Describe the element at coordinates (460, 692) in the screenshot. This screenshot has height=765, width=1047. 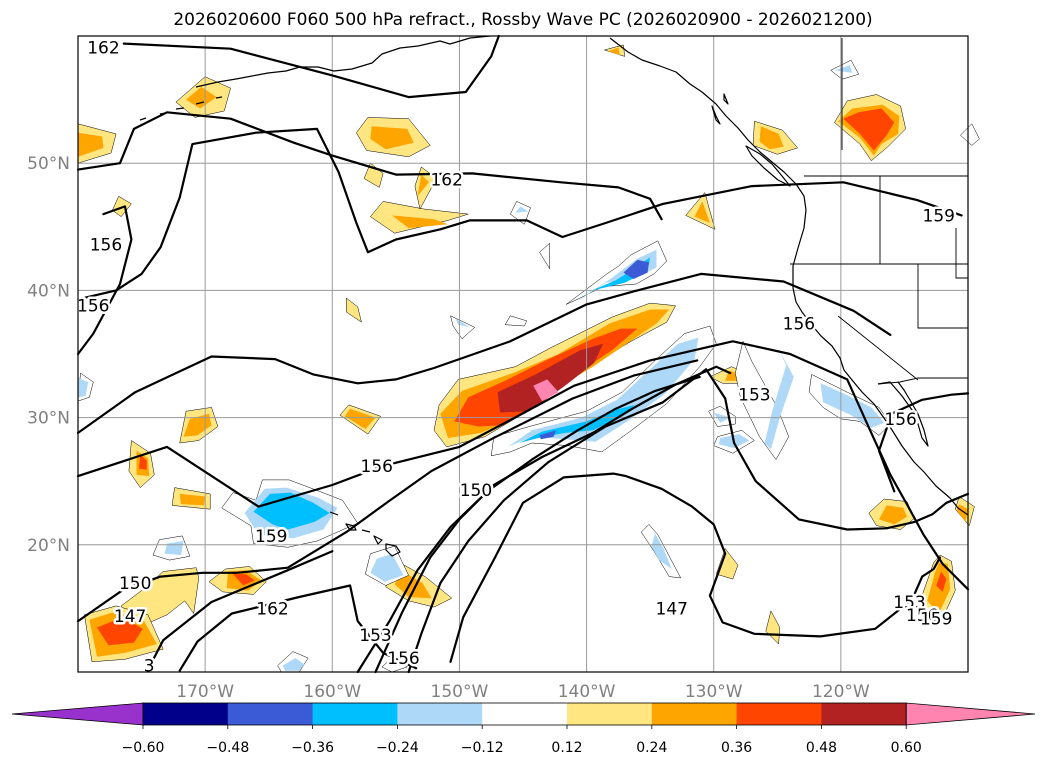
I see `x-tick-label: 150°W` at that location.